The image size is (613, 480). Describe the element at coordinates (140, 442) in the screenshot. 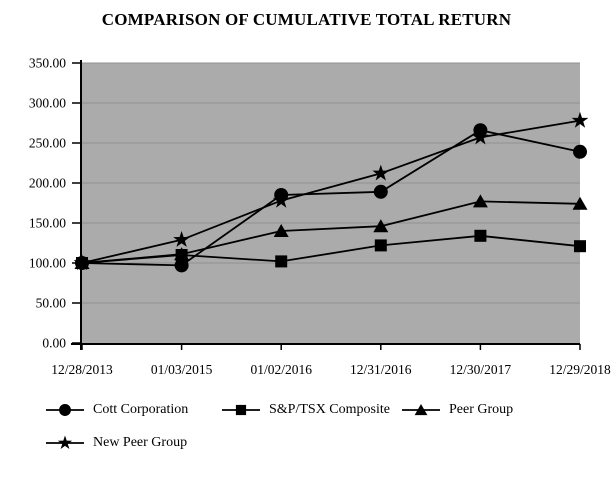

I see `legend-label: New Peer Group` at that location.